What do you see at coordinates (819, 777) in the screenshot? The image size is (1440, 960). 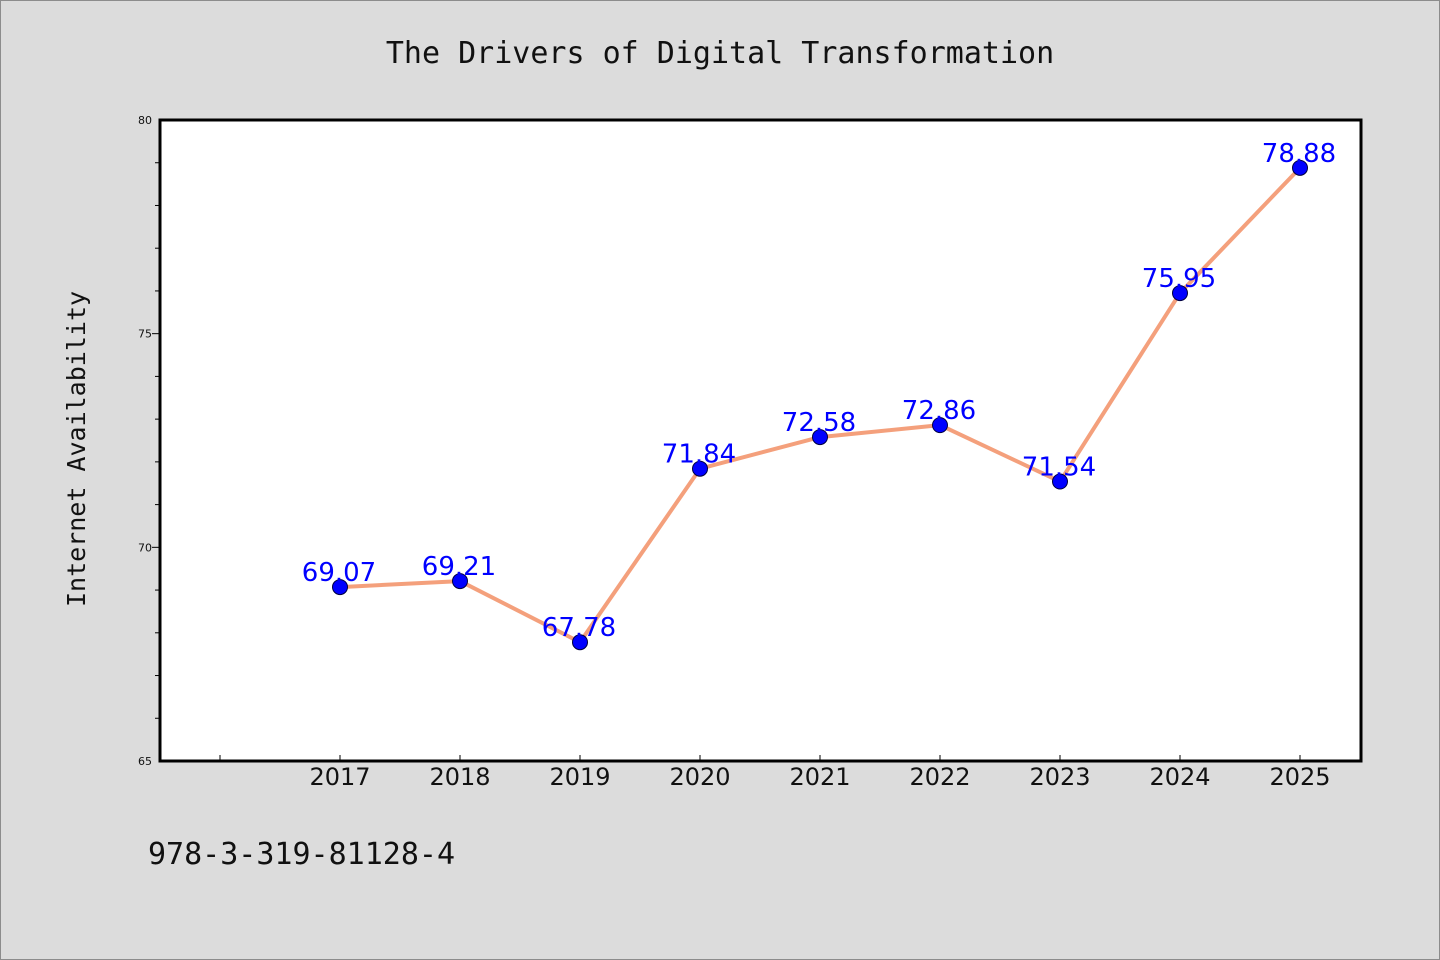 I see `x-tick-label: 2021` at bounding box center [819, 777].